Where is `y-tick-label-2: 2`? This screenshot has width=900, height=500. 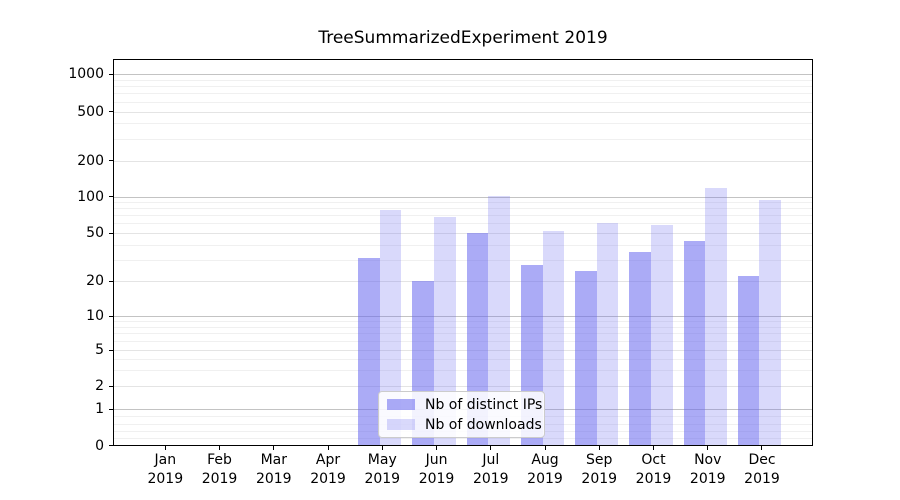 y-tick-label-2: 2 is located at coordinates (99, 386).